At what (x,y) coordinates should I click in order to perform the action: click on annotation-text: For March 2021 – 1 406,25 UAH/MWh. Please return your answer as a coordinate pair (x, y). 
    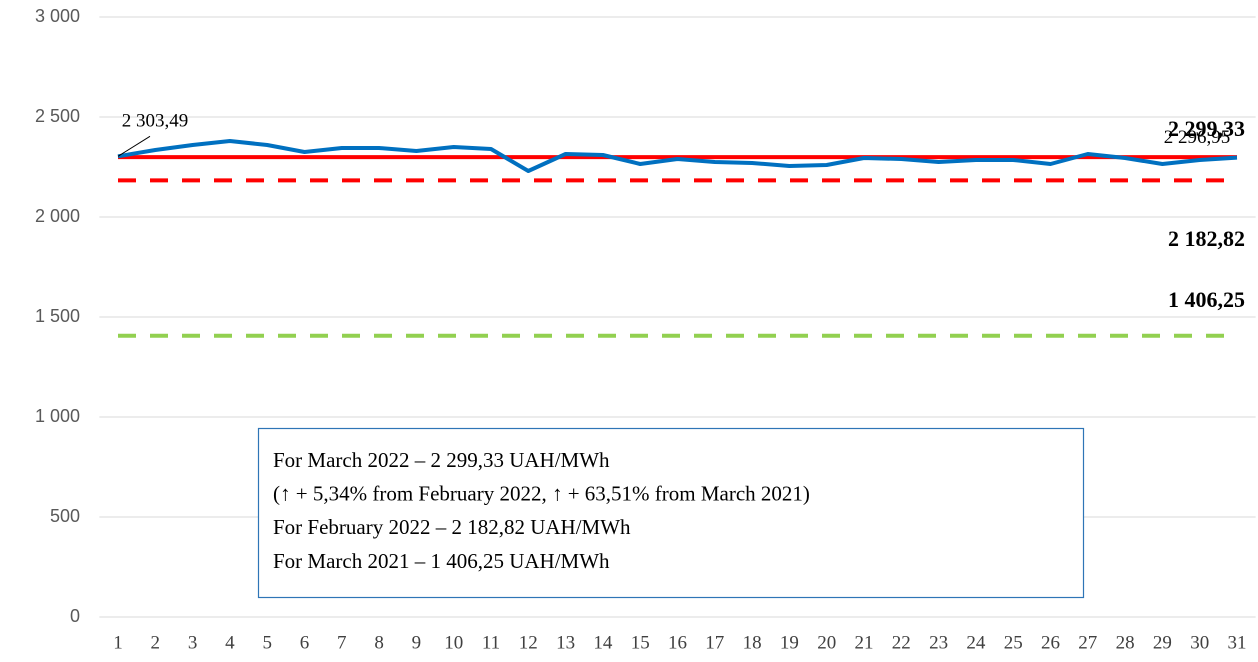
    Looking at the image, I should click on (441, 561).